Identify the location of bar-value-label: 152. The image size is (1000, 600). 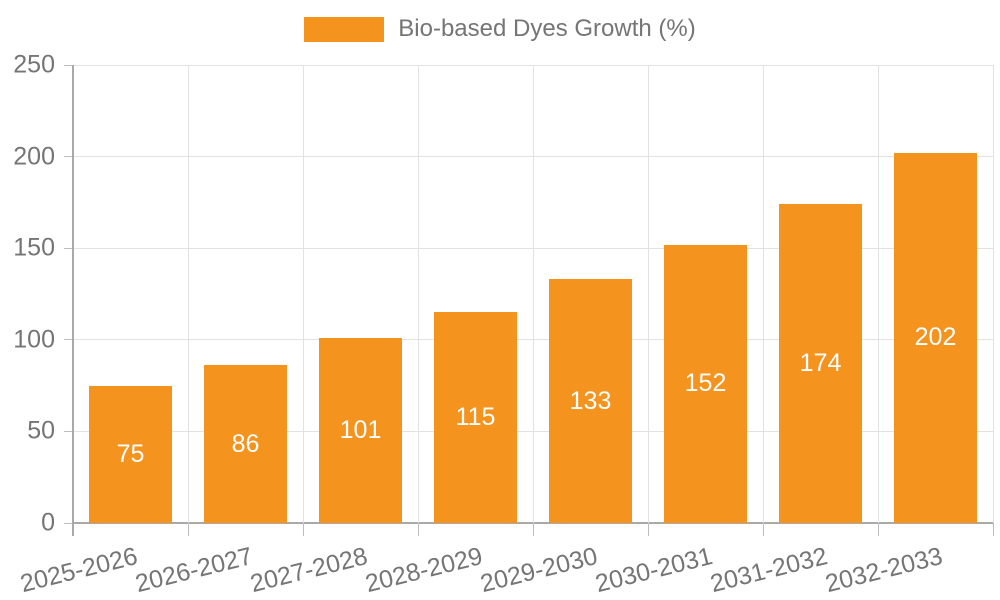
(705, 383).